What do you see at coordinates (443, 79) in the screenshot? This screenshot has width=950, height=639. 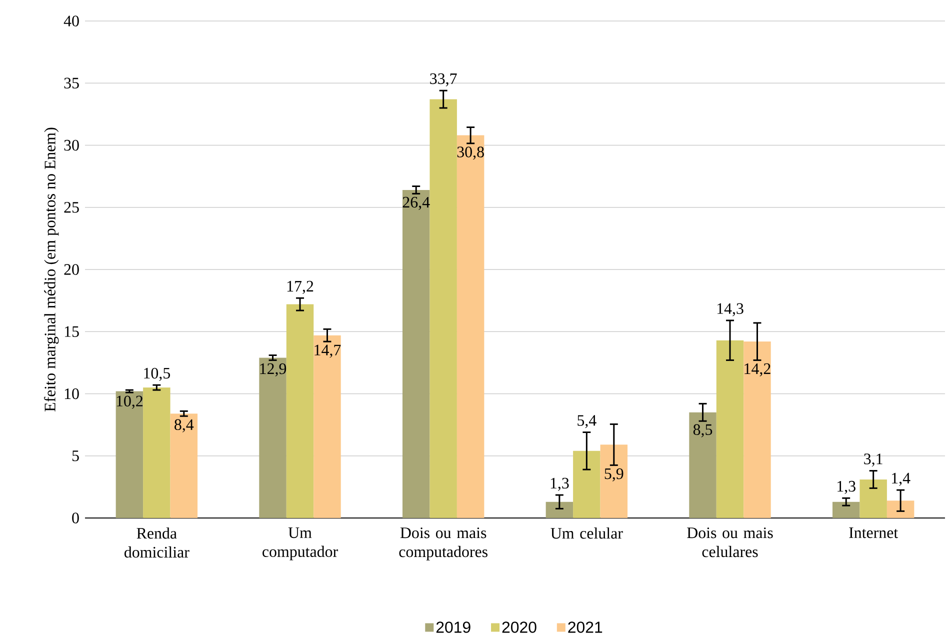 I see `data-label: 33,7` at bounding box center [443, 79].